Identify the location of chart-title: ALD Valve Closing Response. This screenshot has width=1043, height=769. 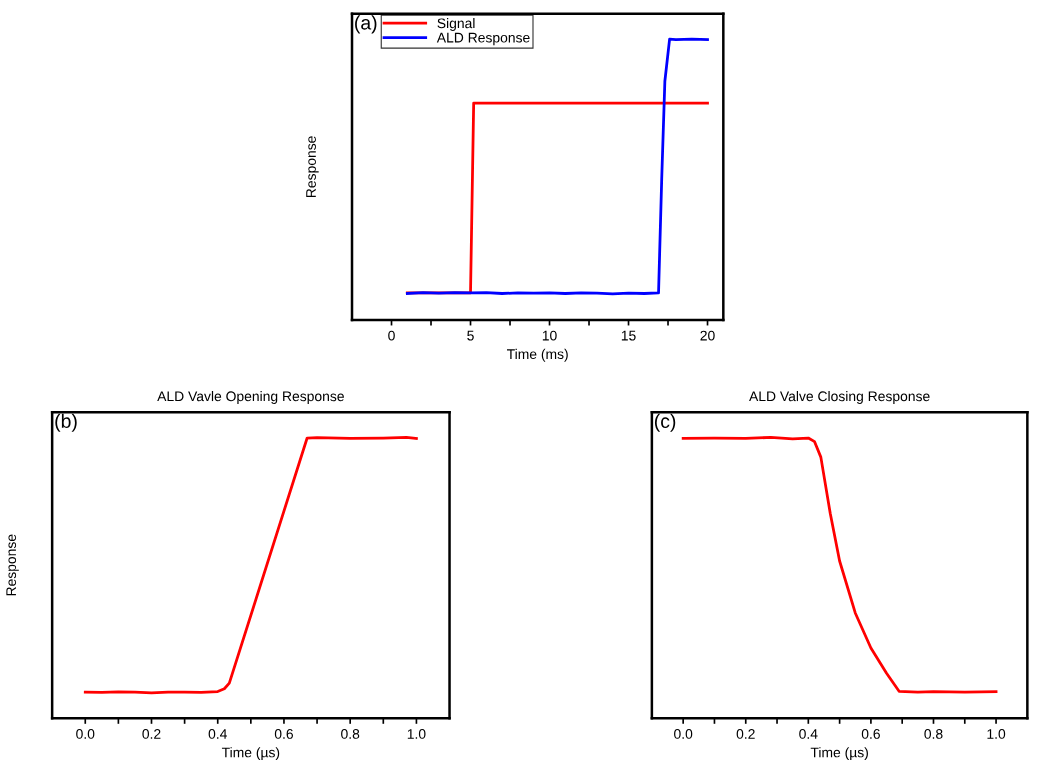
(839, 397).